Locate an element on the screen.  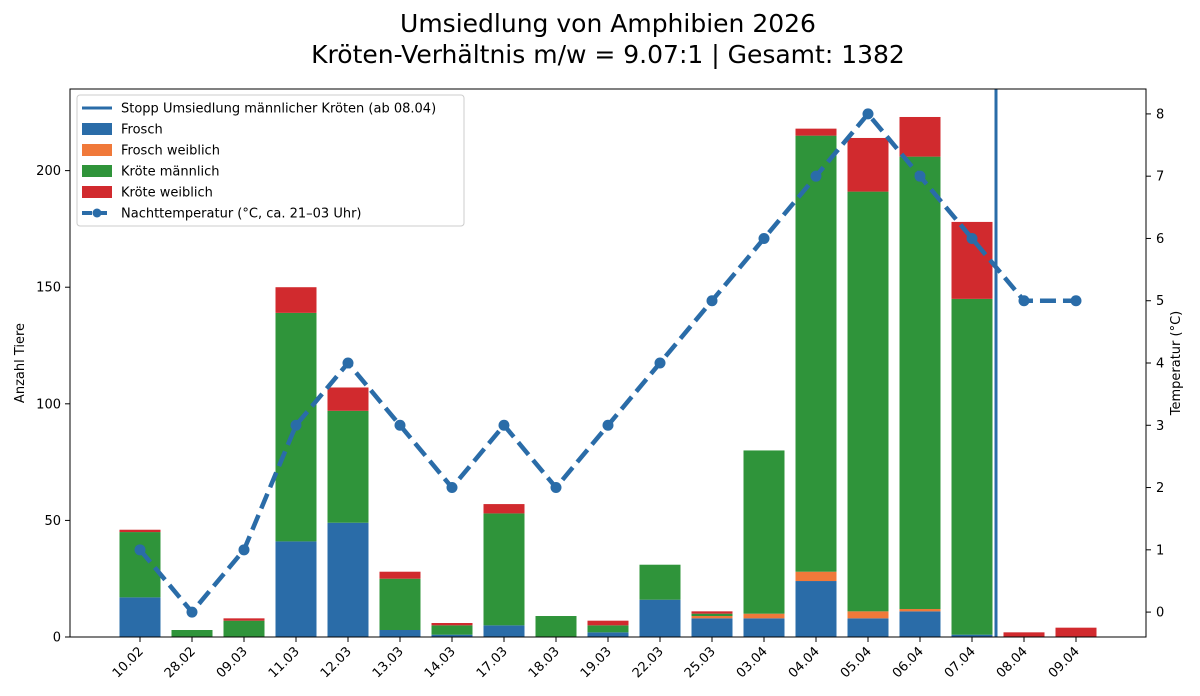
temperature-point-14.03 is located at coordinates (452, 488).